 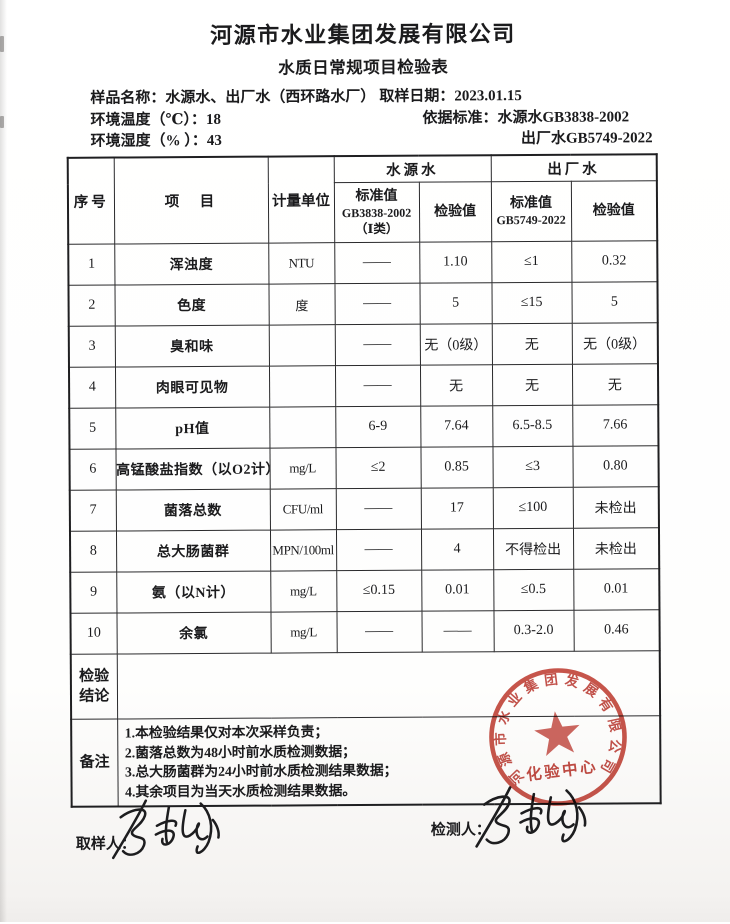 I want to click on cell-source-value: ——, so click(x=457, y=631).